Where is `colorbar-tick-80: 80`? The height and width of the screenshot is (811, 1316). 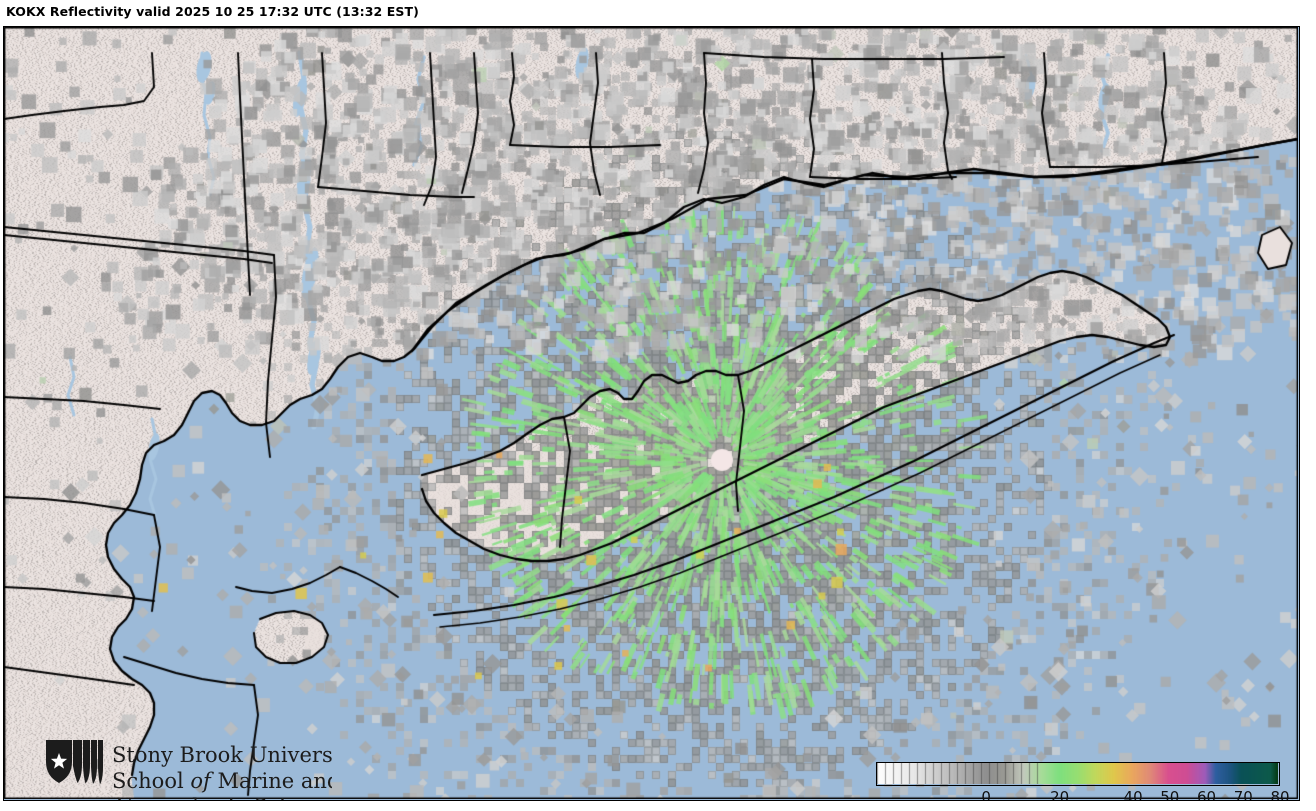
colorbar-tick-80: 80 is located at coordinates (1280, 794).